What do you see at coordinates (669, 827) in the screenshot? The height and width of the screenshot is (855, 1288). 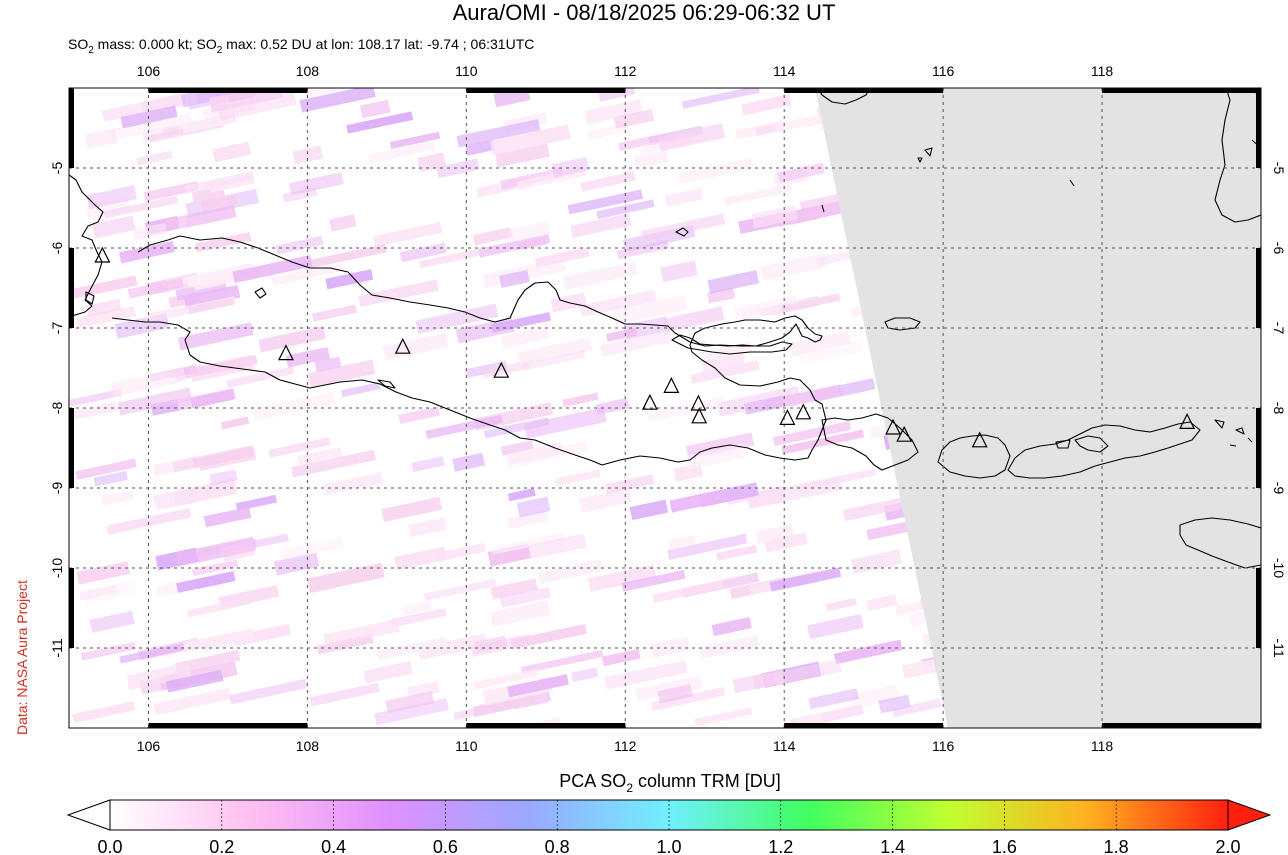 I see `colorbar: 0.0 0.2 0.4 0.6 0.8 1.0 1.2 1.4 1.6 1.8 2.0` at bounding box center [669, 827].